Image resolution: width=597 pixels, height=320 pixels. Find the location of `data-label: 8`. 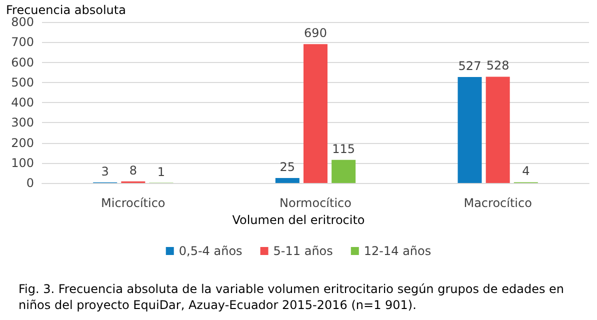

data-label: 8 is located at coordinates (133, 170).